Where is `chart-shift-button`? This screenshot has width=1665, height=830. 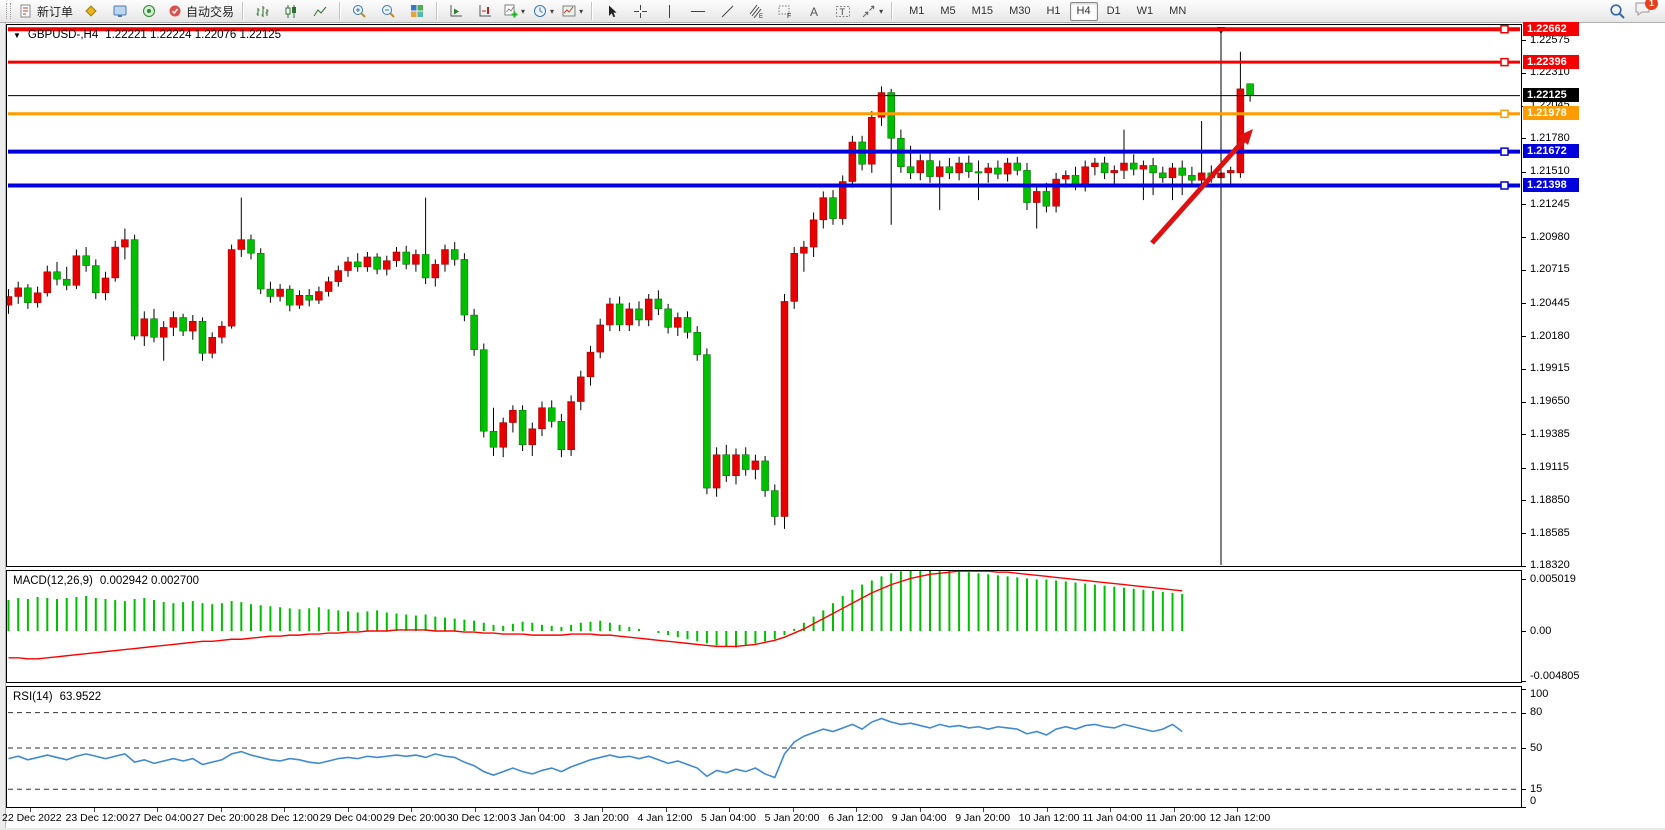 chart-shift-button is located at coordinates (485, 11).